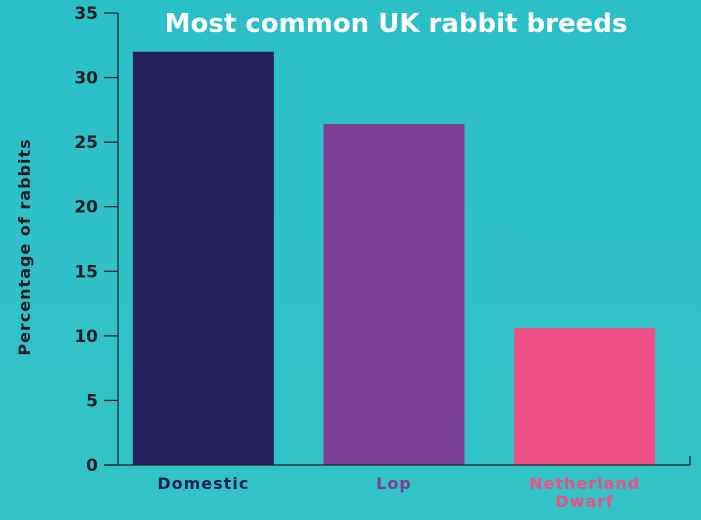 This screenshot has width=701, height=520. What do you see at coordinates (396, 24) in the screenshot?
I see `chart-title: Most common UK rabbit breeds` at bounding box center [396, 24].